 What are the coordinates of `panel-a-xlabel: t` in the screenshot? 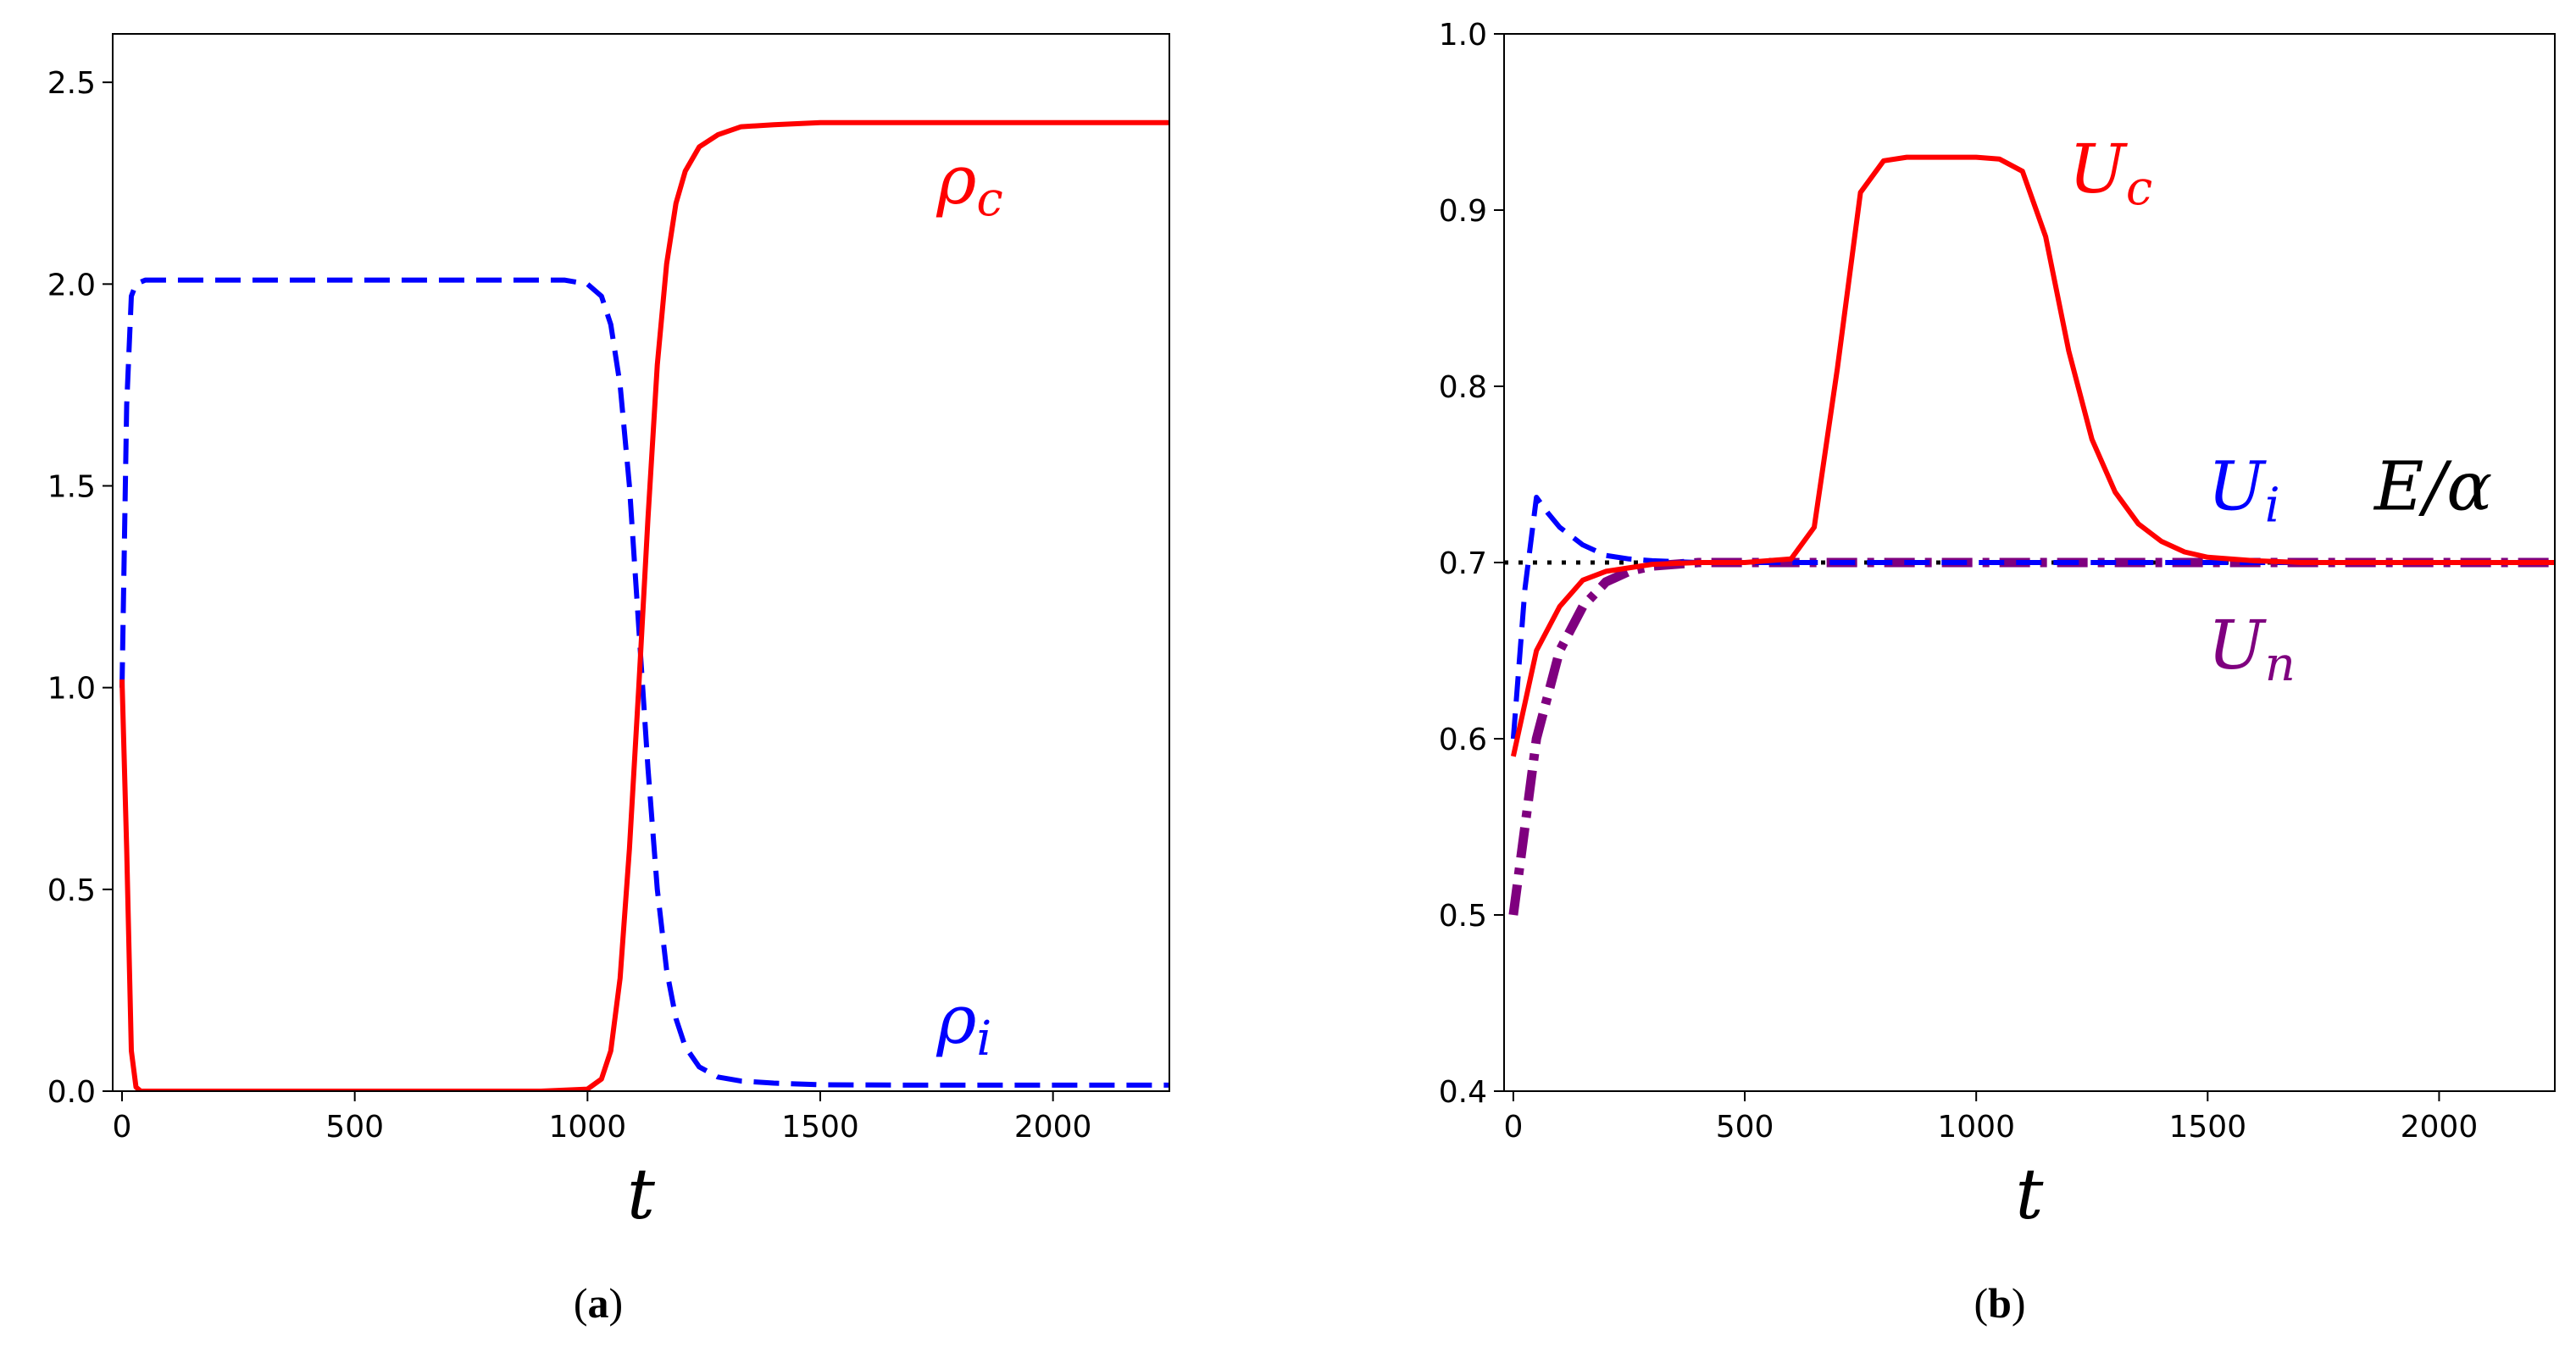 It's located at (641, 1195).